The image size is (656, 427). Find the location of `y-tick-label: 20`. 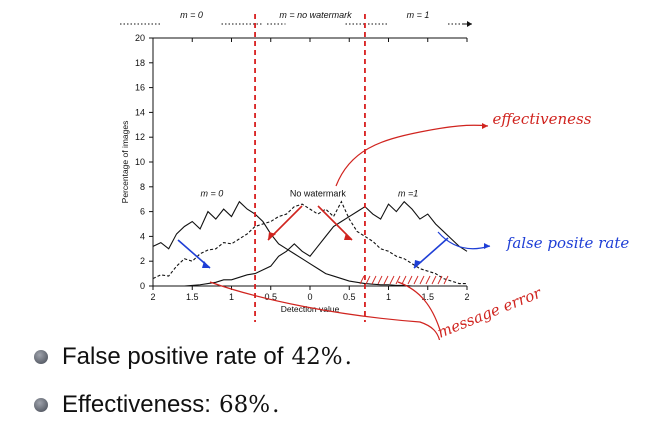

y-tick-label: 20 is located at coordinates (140, 38).